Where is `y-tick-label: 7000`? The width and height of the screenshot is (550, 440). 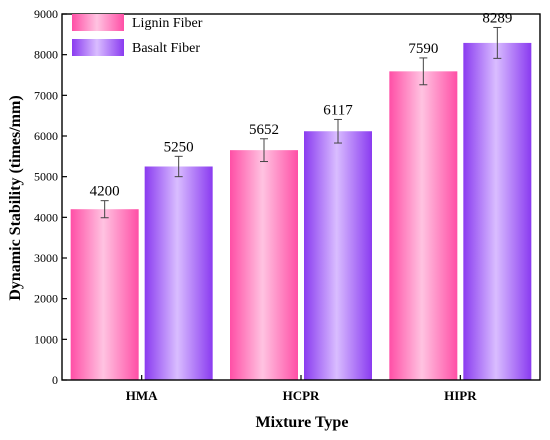 y-tick-label: 7000 is located at coordinates (46, 95).